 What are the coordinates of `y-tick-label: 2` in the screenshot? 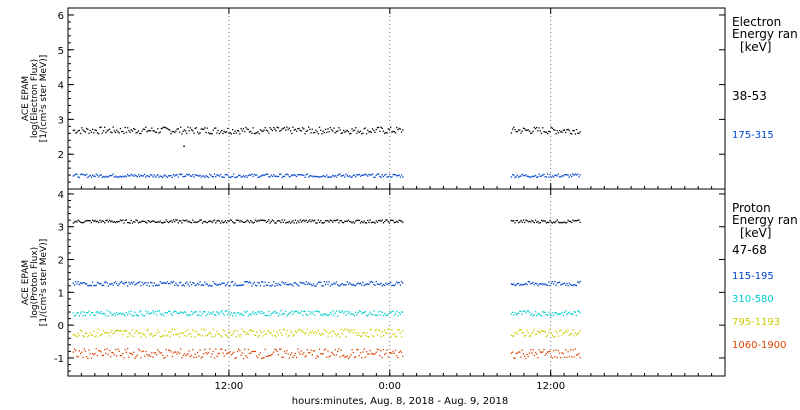 It's located at (61, 155).